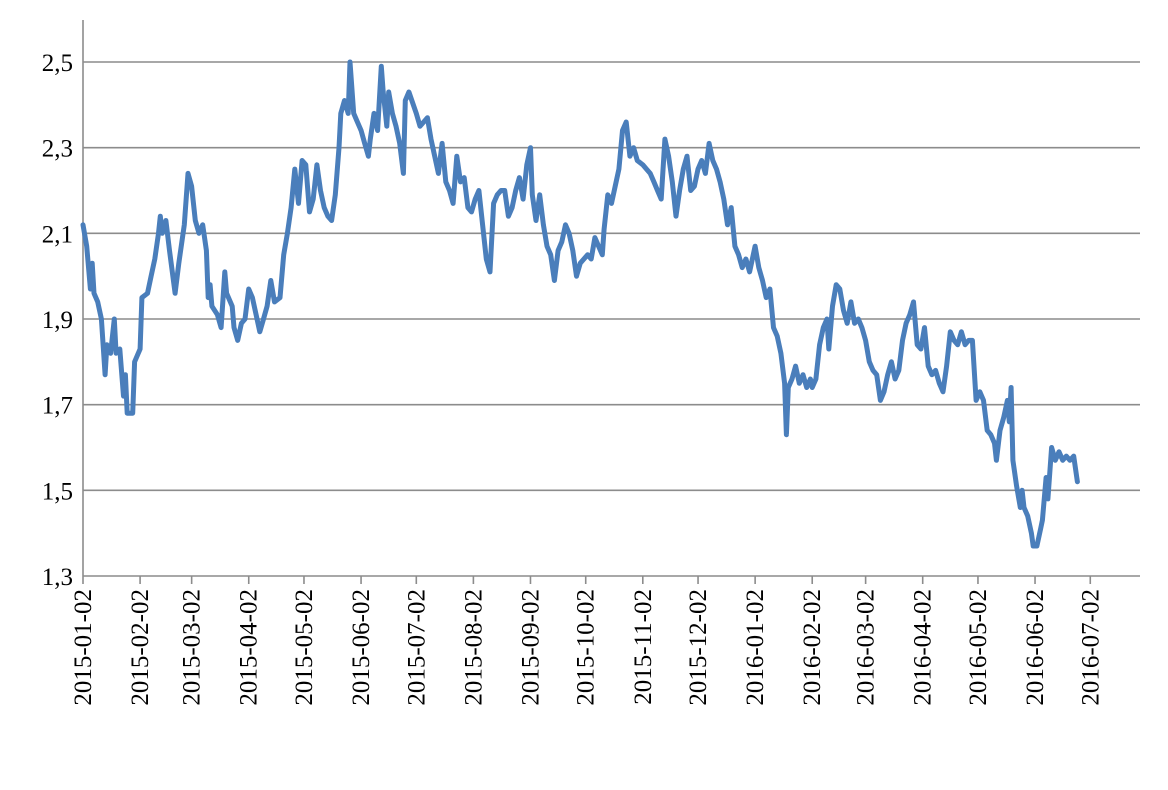 The height and width of the screenshot is (790, 1168). What do you see at coordinates (249, 647) in the screenshot?
I see `x-tick-label: 2015-04-02` at bounding box center [249, 647].